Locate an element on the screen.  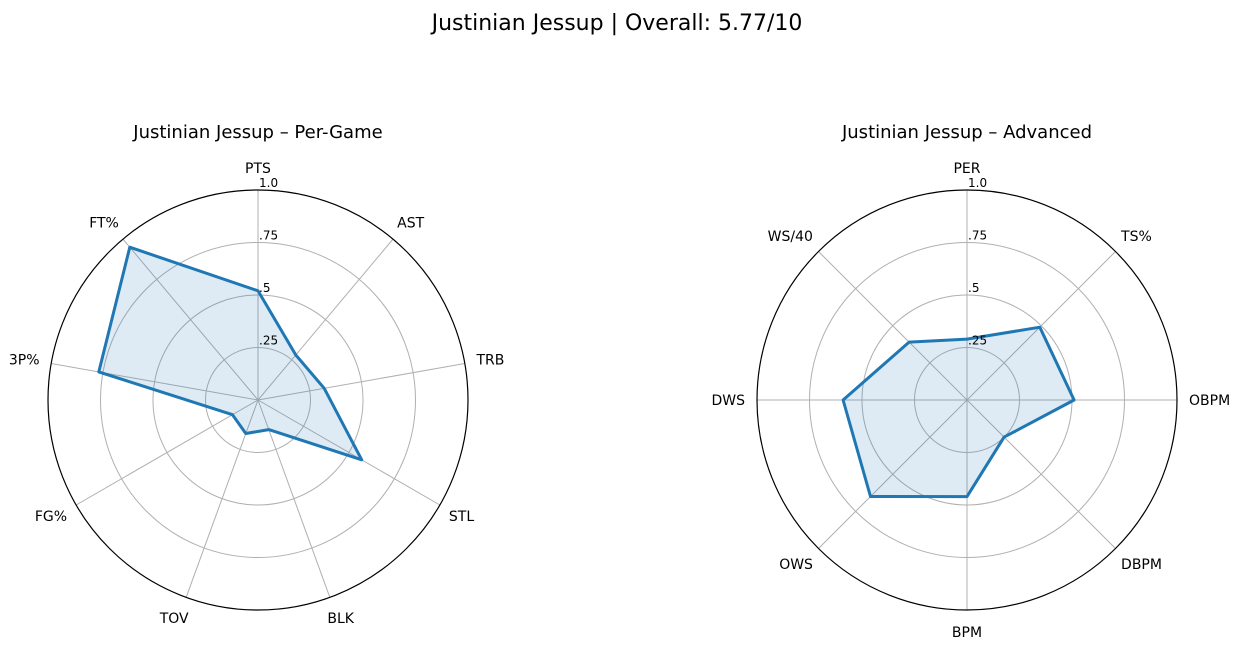
advanced-axis-label-ows: OWS is located at coordinates (796, 565).